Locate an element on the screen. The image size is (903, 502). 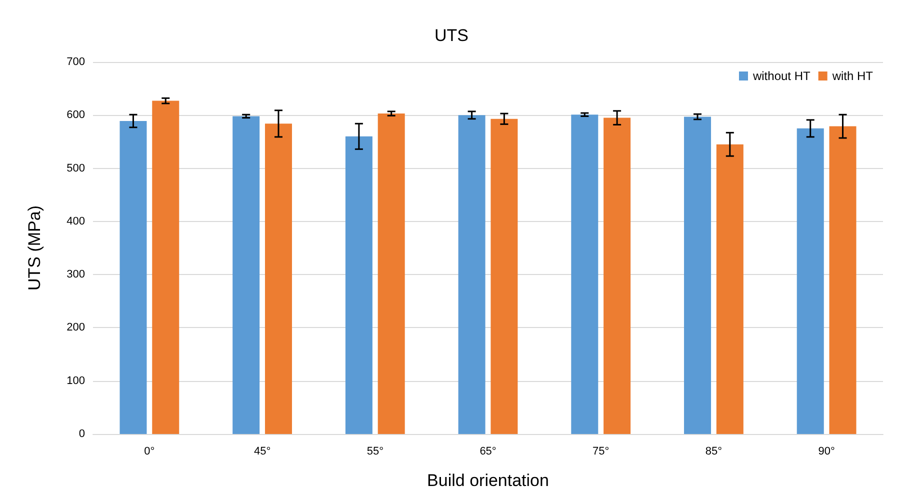
legend-label: with HT is located at coordinates (852, 76).